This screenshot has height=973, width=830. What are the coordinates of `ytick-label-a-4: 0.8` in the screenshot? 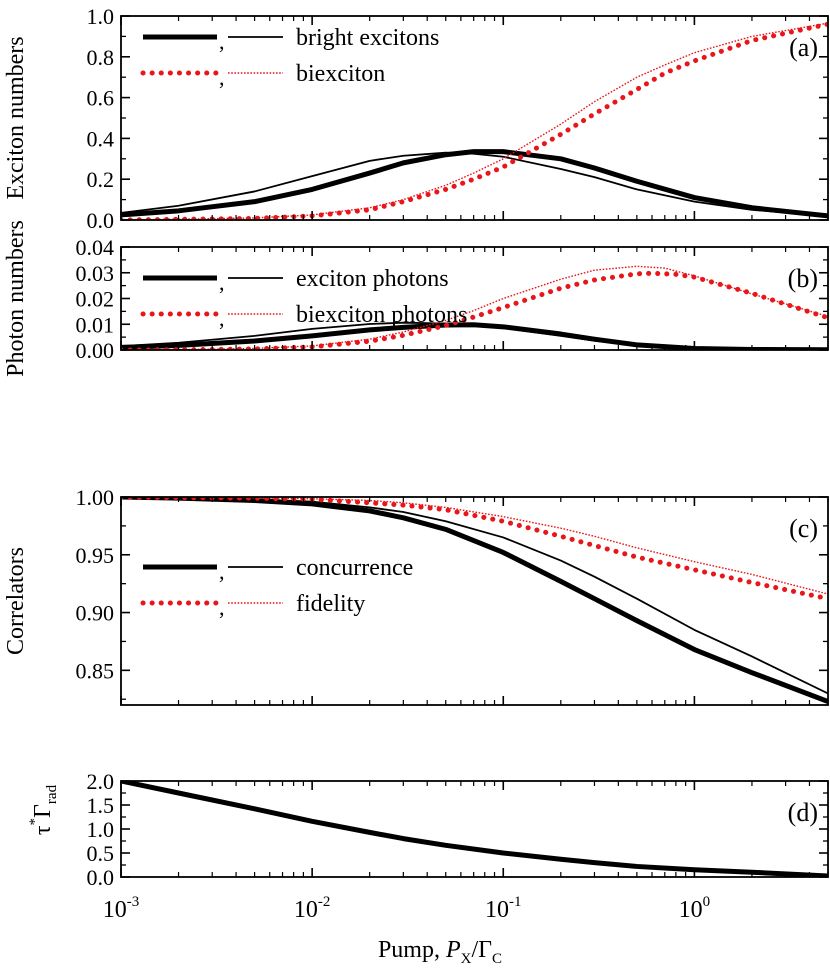 It's located at (101, 57).